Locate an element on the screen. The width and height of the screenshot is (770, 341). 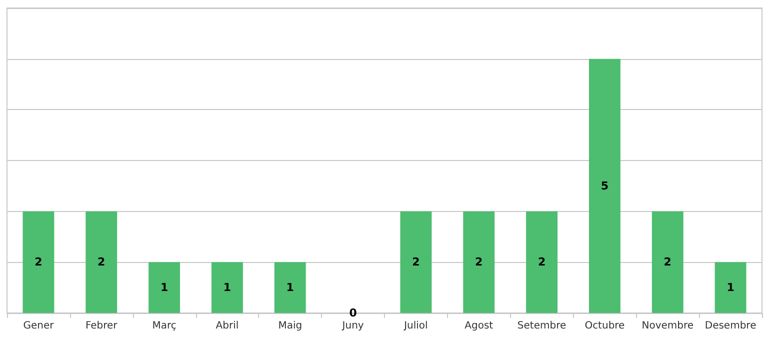
x-tick-label: Agost is located at coordinates (479, 326).